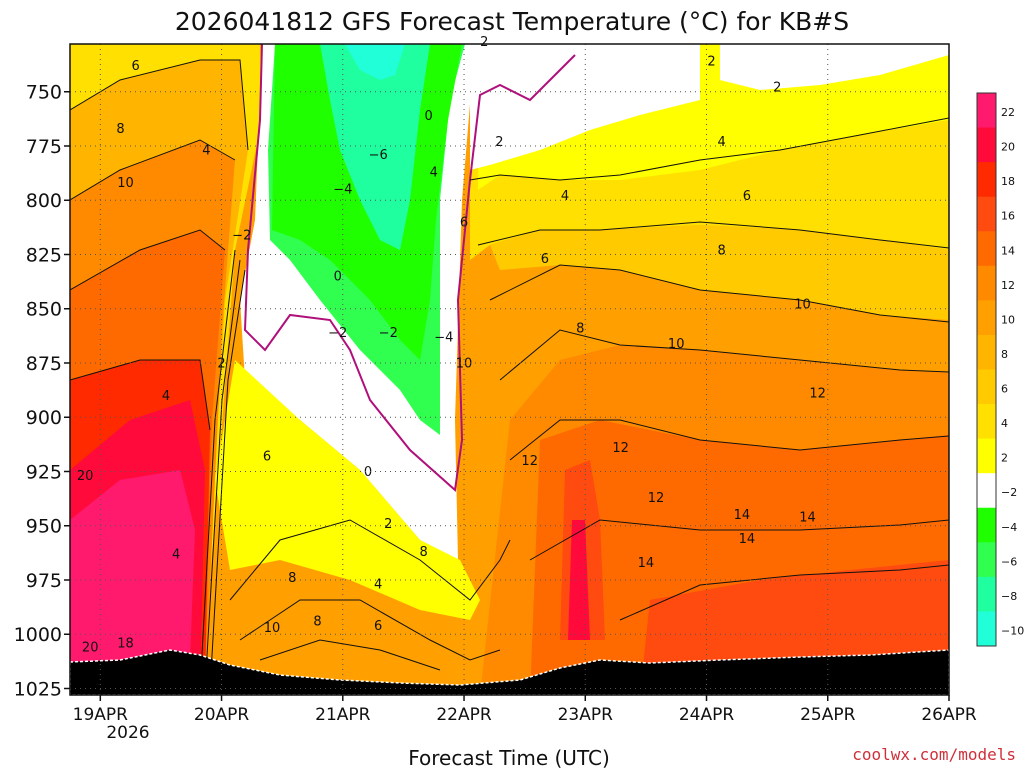 The height and width of the screenshot is (768, 1024). I want to click on field-cold-cyan, so click(375, 62).